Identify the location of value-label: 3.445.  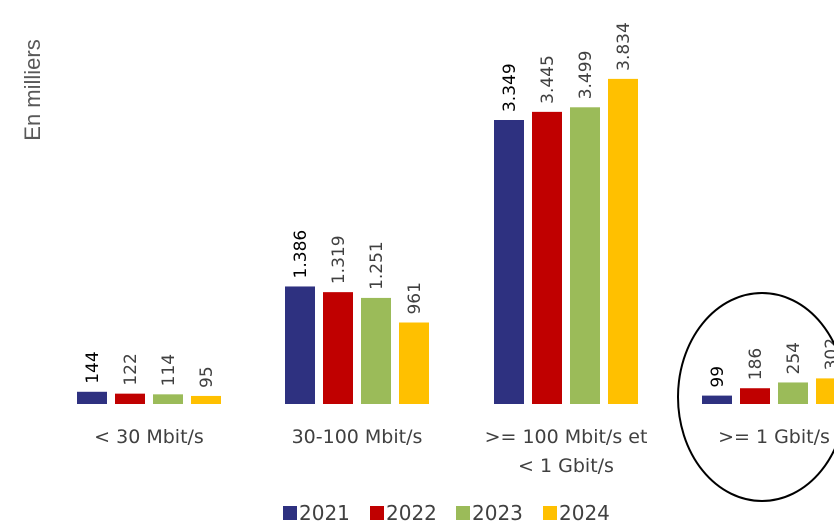
(548, 79).